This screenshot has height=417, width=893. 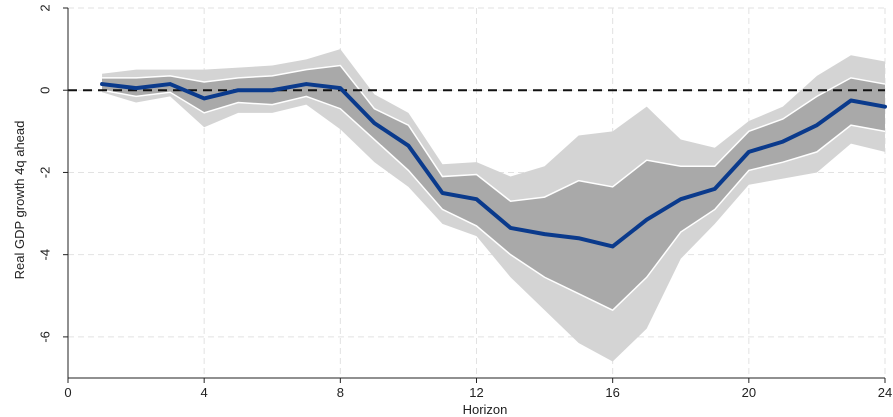 I want to click on y-tick-label: 0, so click(x=44, y=90).